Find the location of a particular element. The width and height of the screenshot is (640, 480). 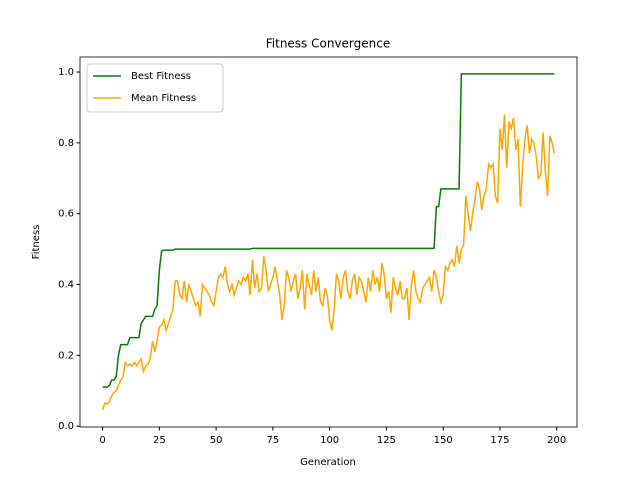

x-tick-label: 125 is located at coordinates (386, 440).